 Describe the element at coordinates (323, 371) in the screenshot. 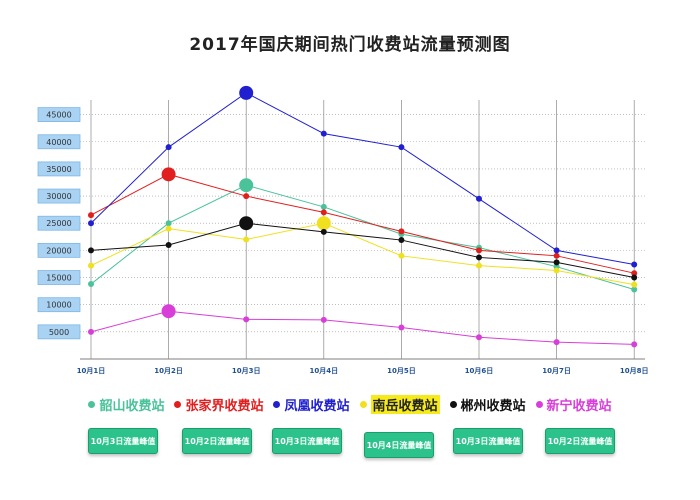

I see `x-tick-label: 10月4日` at that location.